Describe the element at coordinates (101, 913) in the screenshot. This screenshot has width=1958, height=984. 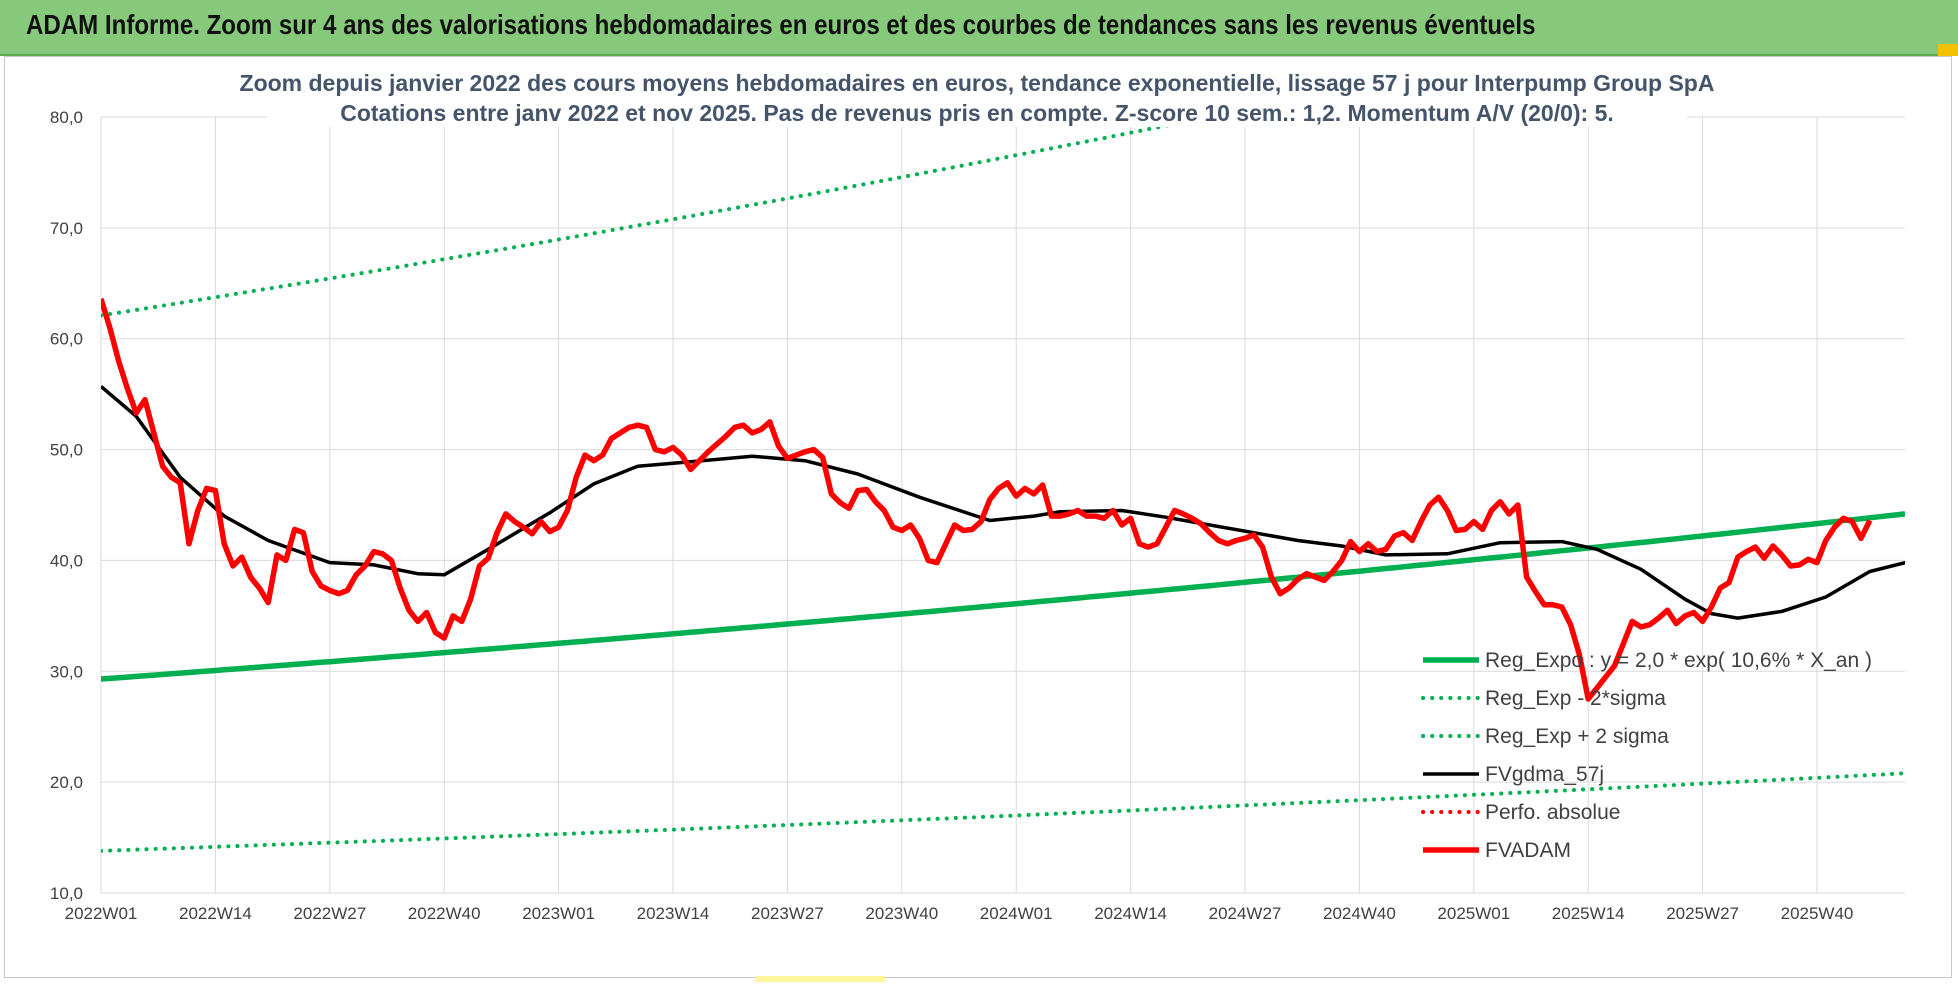
I see `x-tick-label: 2022W01` at that location.